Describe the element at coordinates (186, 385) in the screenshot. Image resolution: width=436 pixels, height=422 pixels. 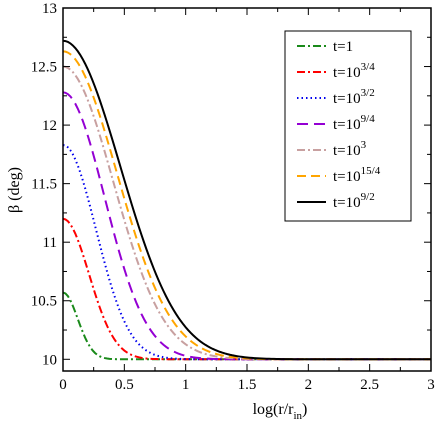
I see `x-tick-label: 1` at that location.